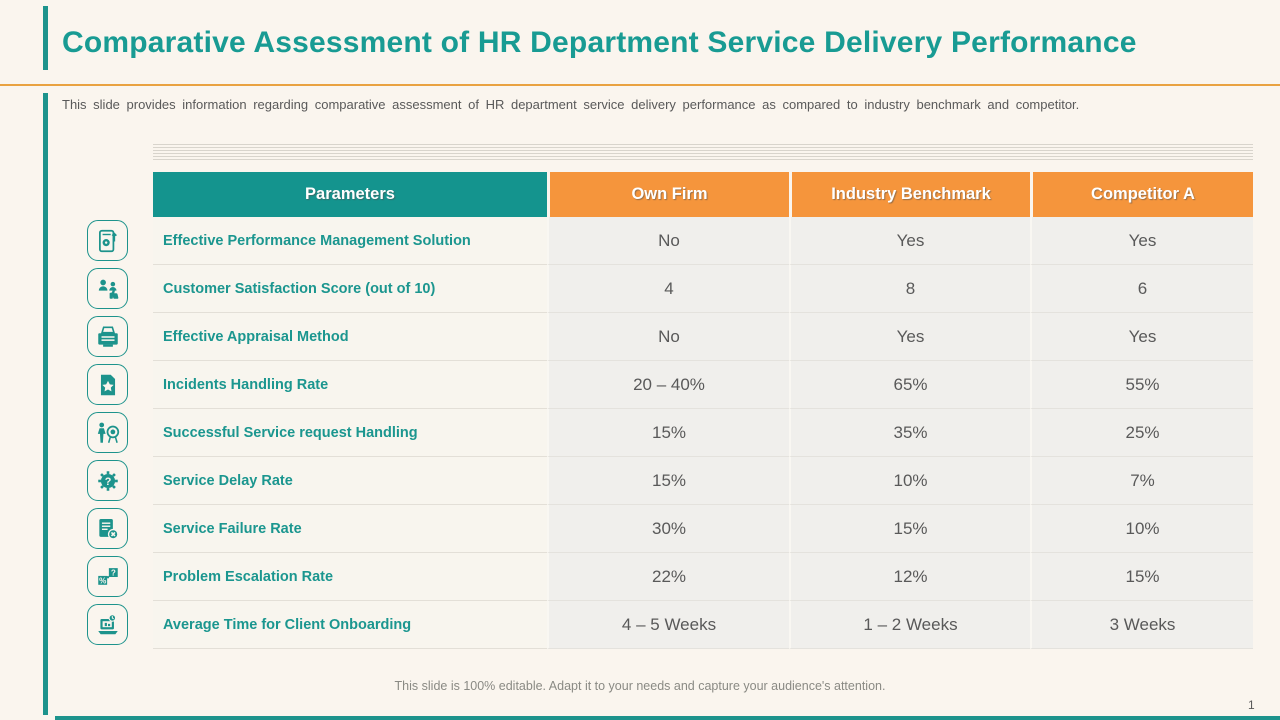 The height and width of the screenshot is (720, 1280). I want to click on left-accent-bar-top, so click(45, 38).